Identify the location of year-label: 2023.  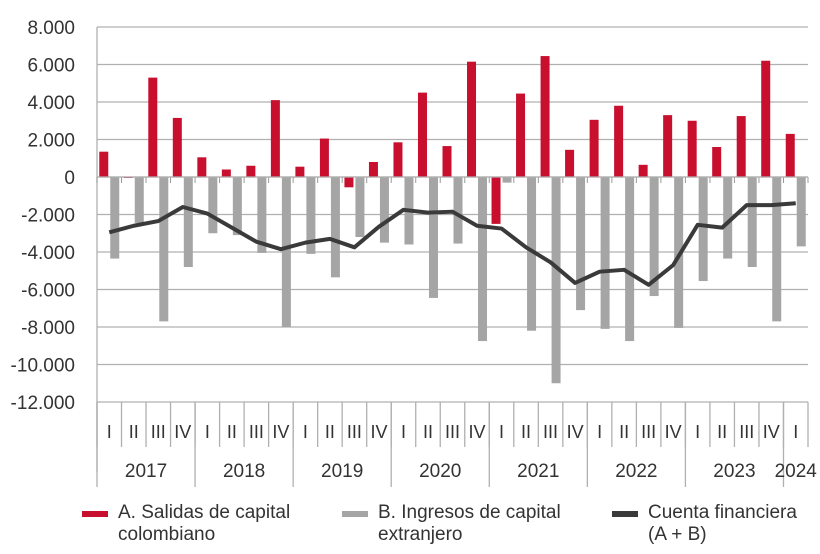
(734, 471).